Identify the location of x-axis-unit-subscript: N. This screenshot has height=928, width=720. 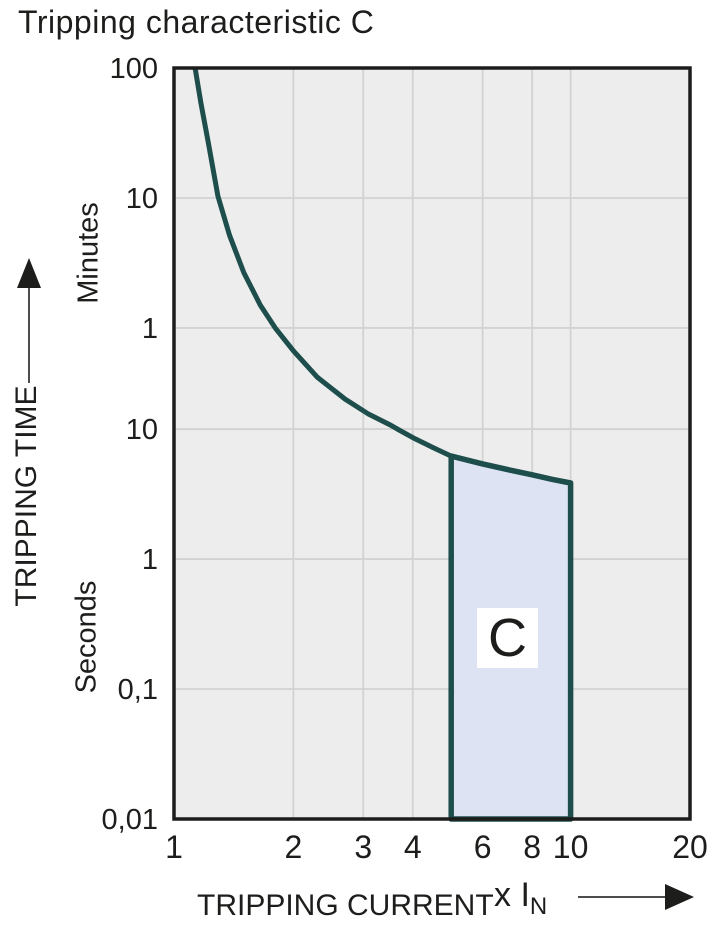
(538, 906).